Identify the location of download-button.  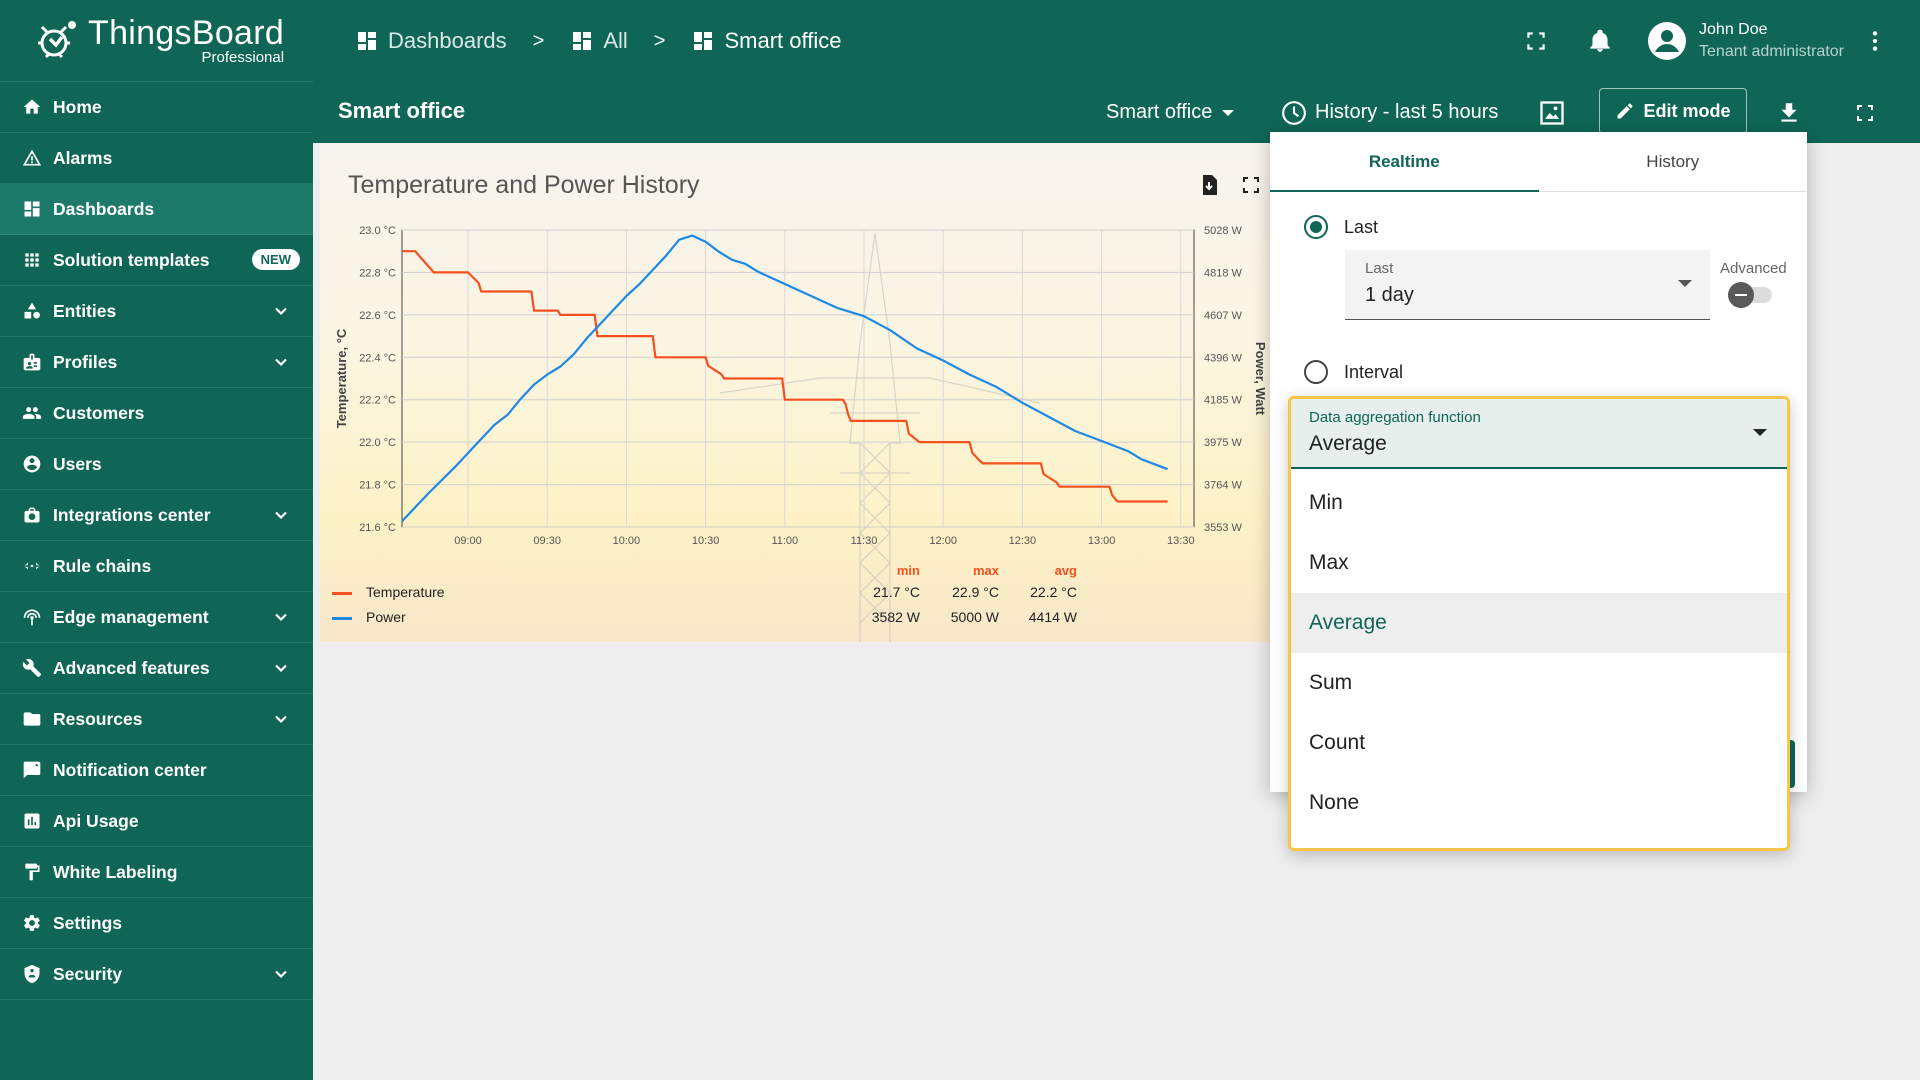
(1789, 112).